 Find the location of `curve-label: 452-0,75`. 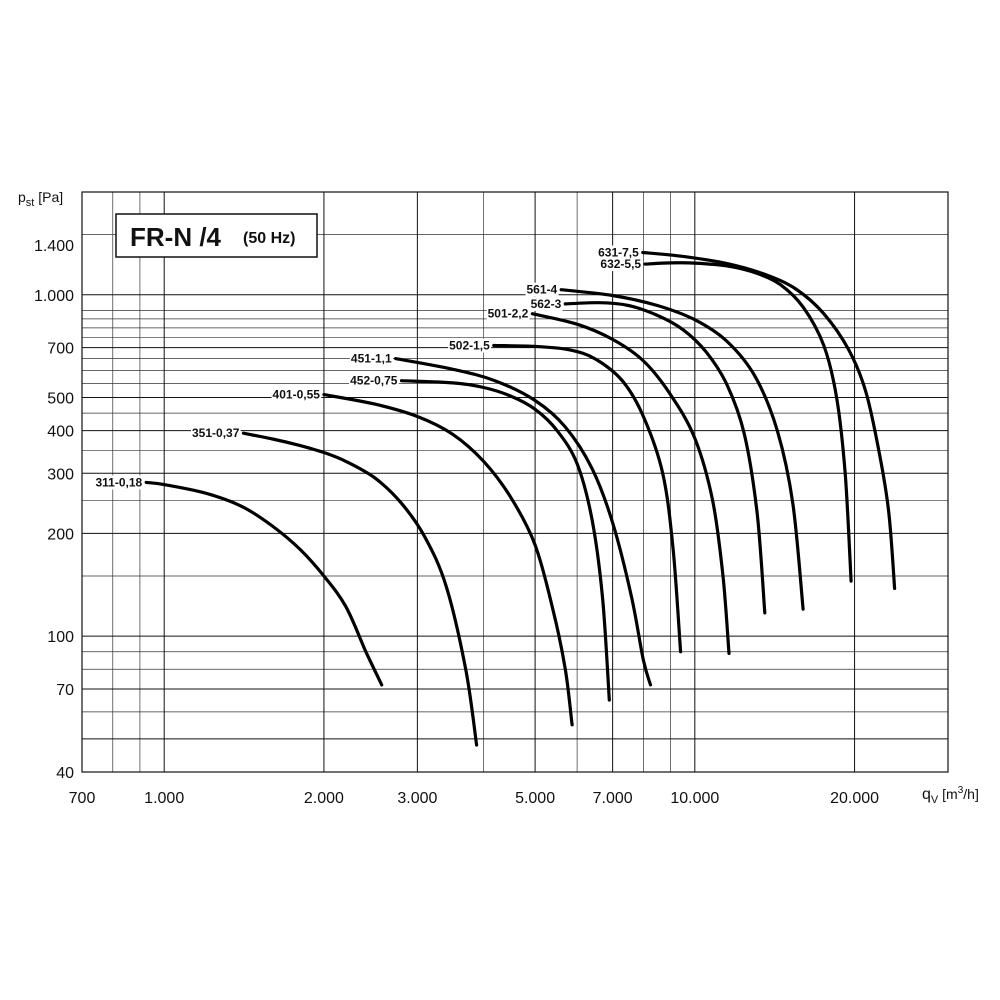

curve-label: 452-0,75 is located at coordinates (374, 381).